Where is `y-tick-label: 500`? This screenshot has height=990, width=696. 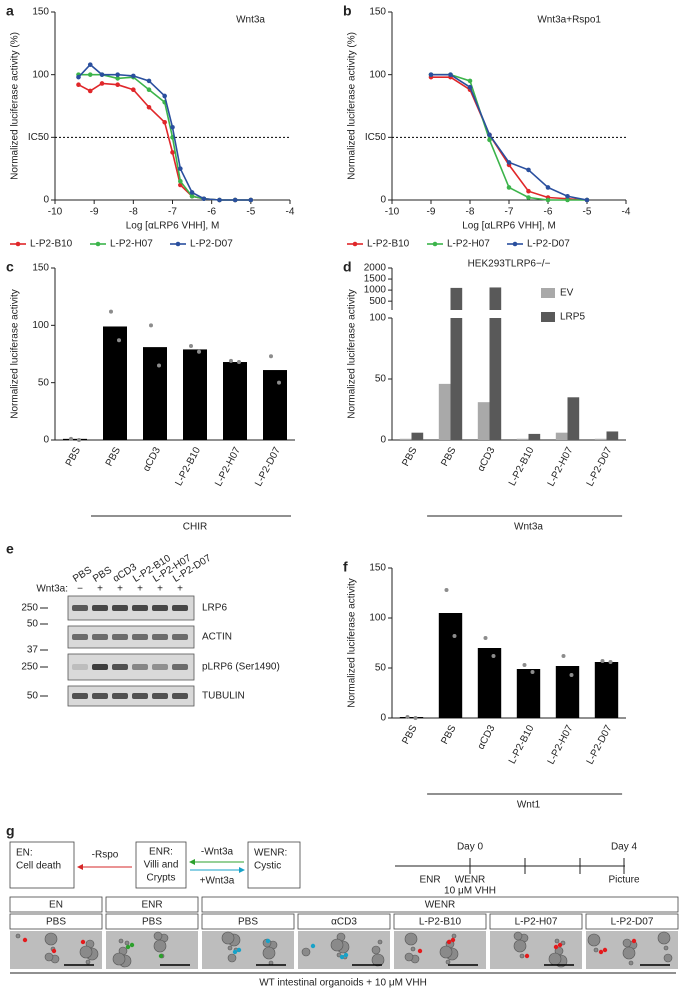
y-tick-label: 500 is located at coordinates (377, 301).